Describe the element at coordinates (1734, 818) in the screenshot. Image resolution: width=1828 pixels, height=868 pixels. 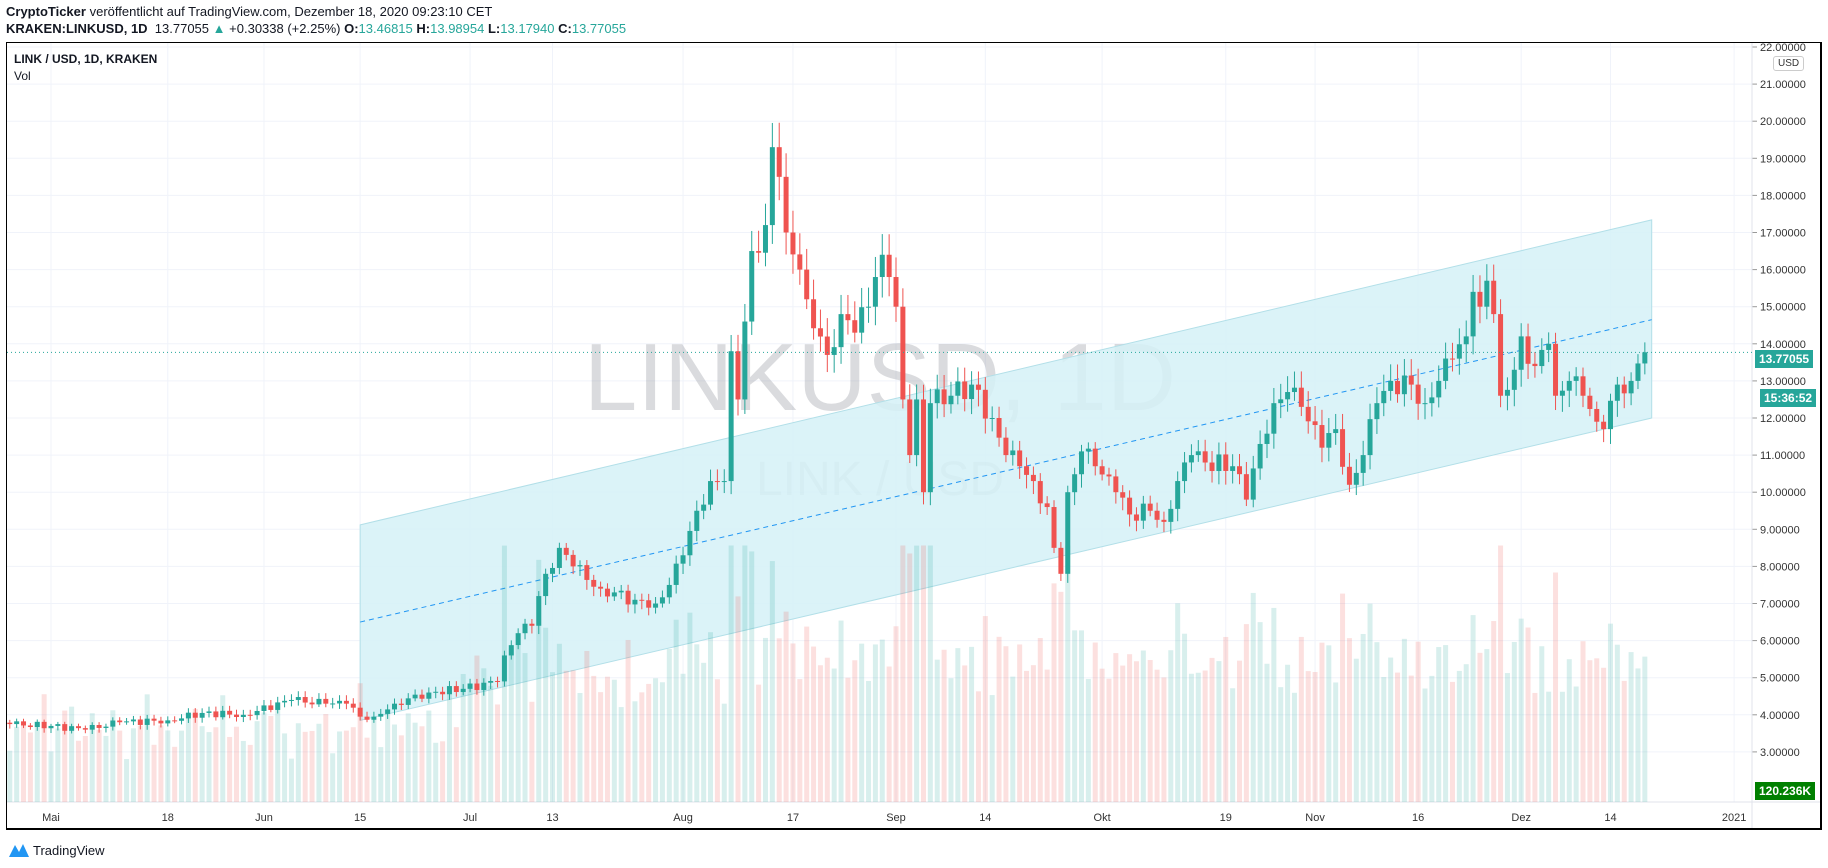
I see `time-tick-label: 2021` at that location.